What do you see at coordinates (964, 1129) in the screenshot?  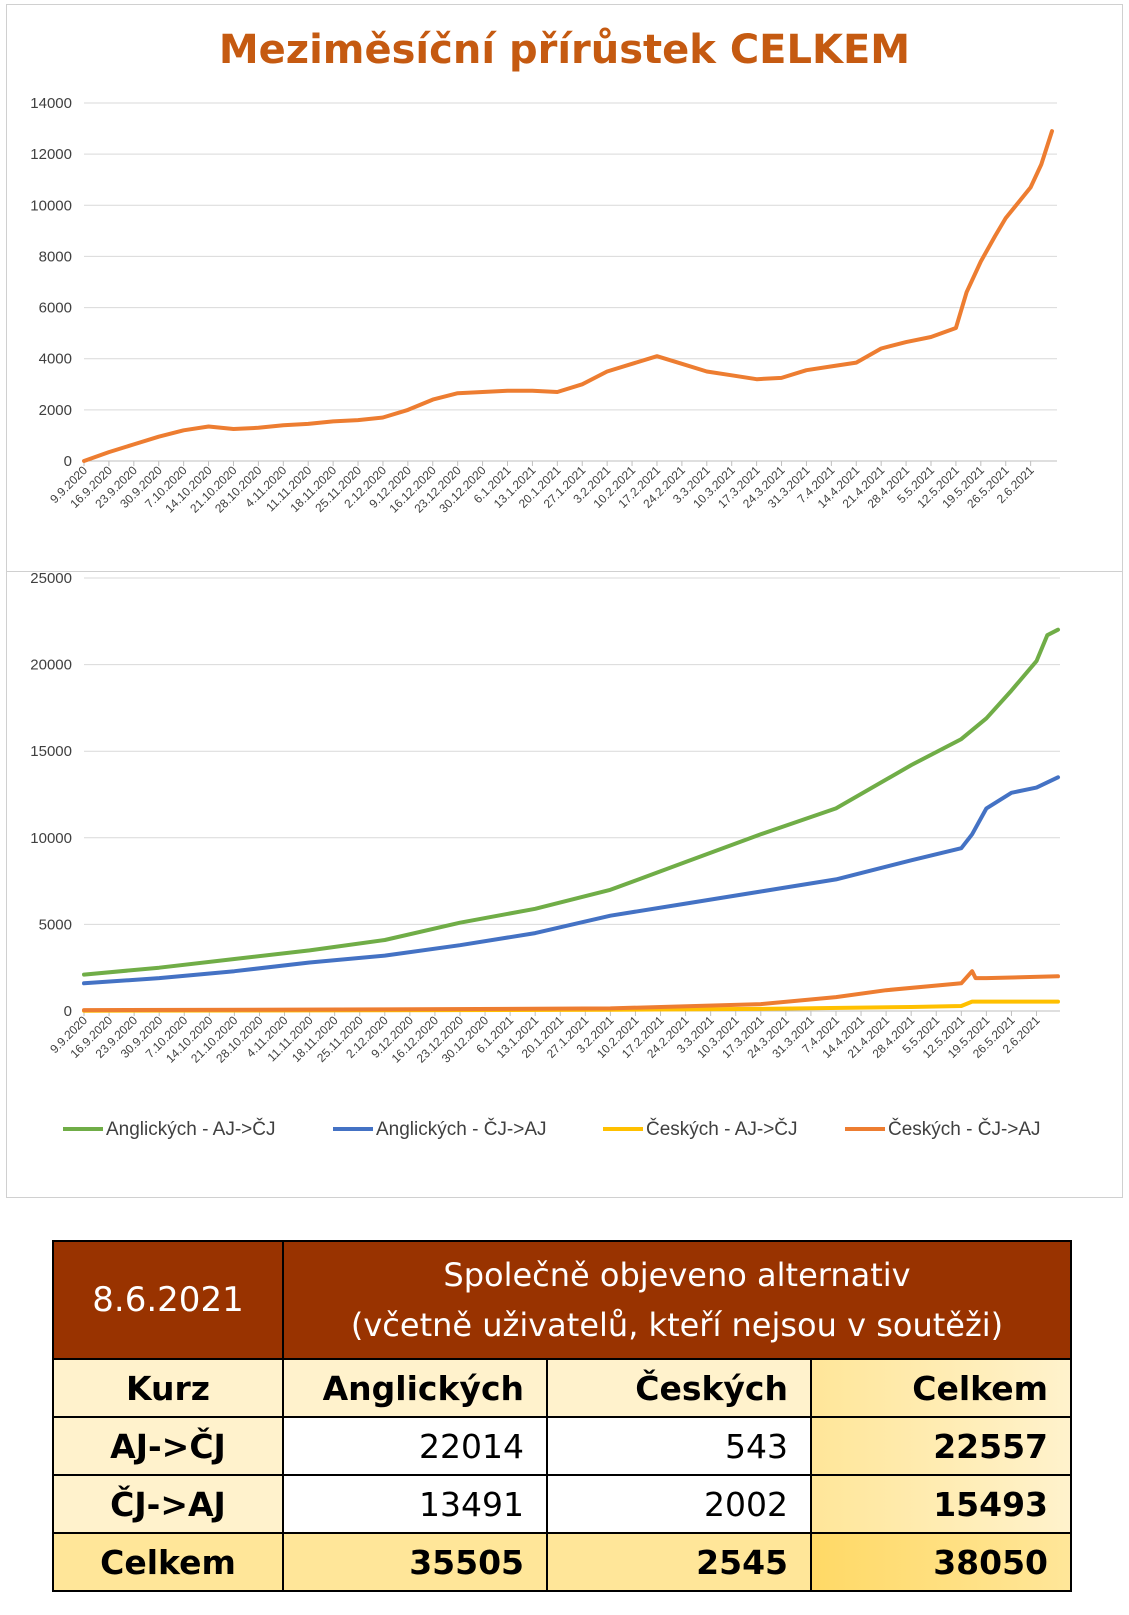 I see `legend-item: Českých - ČJ->AJ` at bounding box center [964, 1129].